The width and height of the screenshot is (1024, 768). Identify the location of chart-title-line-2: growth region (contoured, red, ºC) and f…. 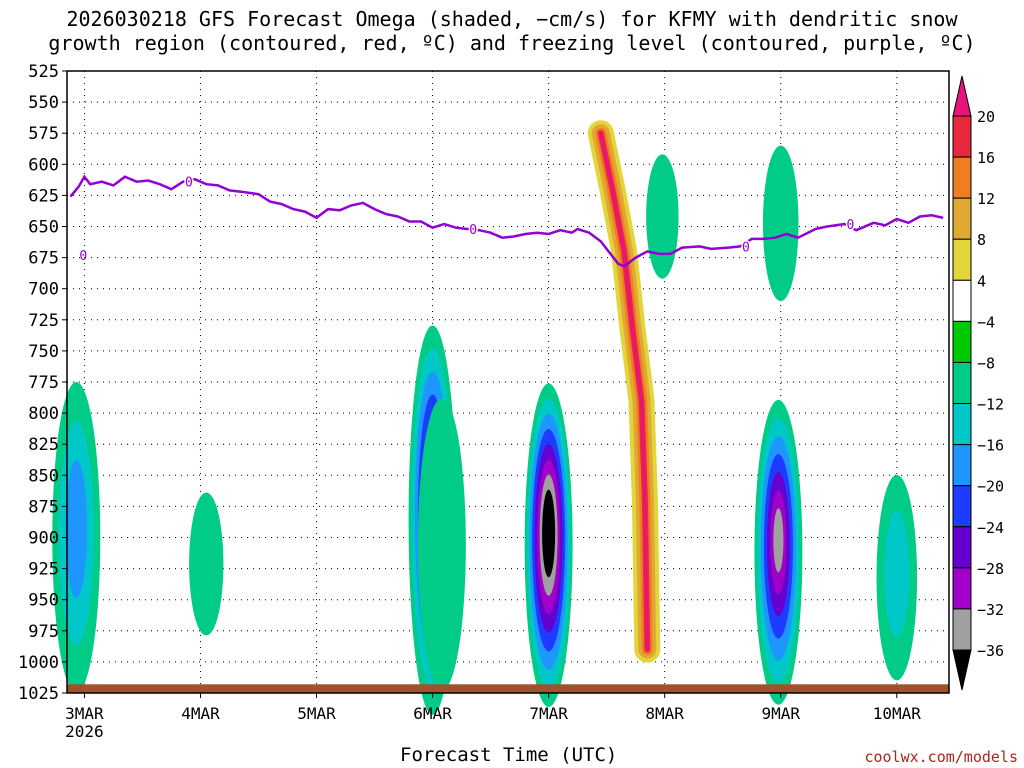
(512, 43).